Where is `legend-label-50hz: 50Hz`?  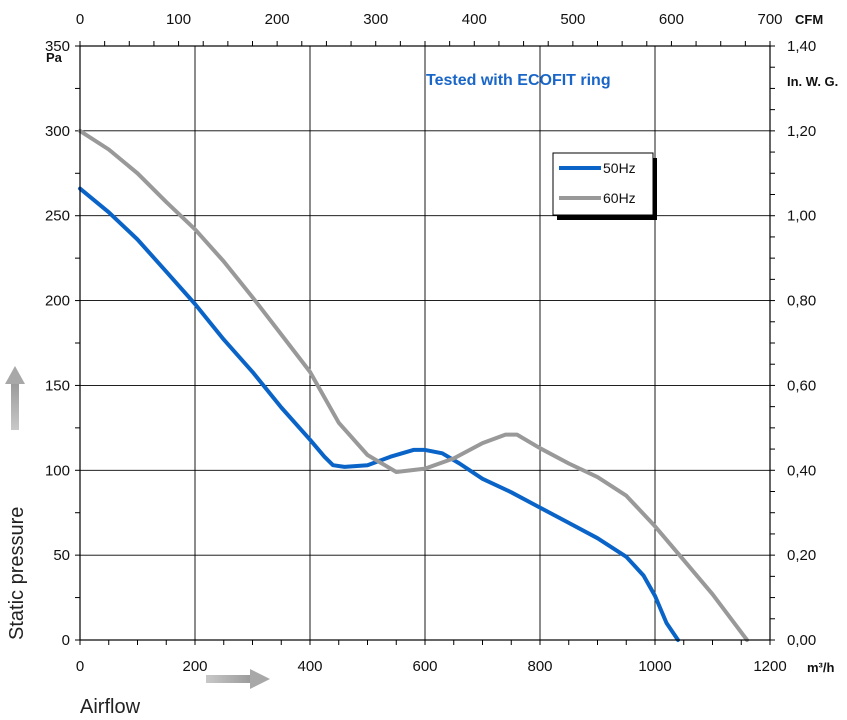
legend-label-50hz: 50Hz is located at coordinates (619, 168).